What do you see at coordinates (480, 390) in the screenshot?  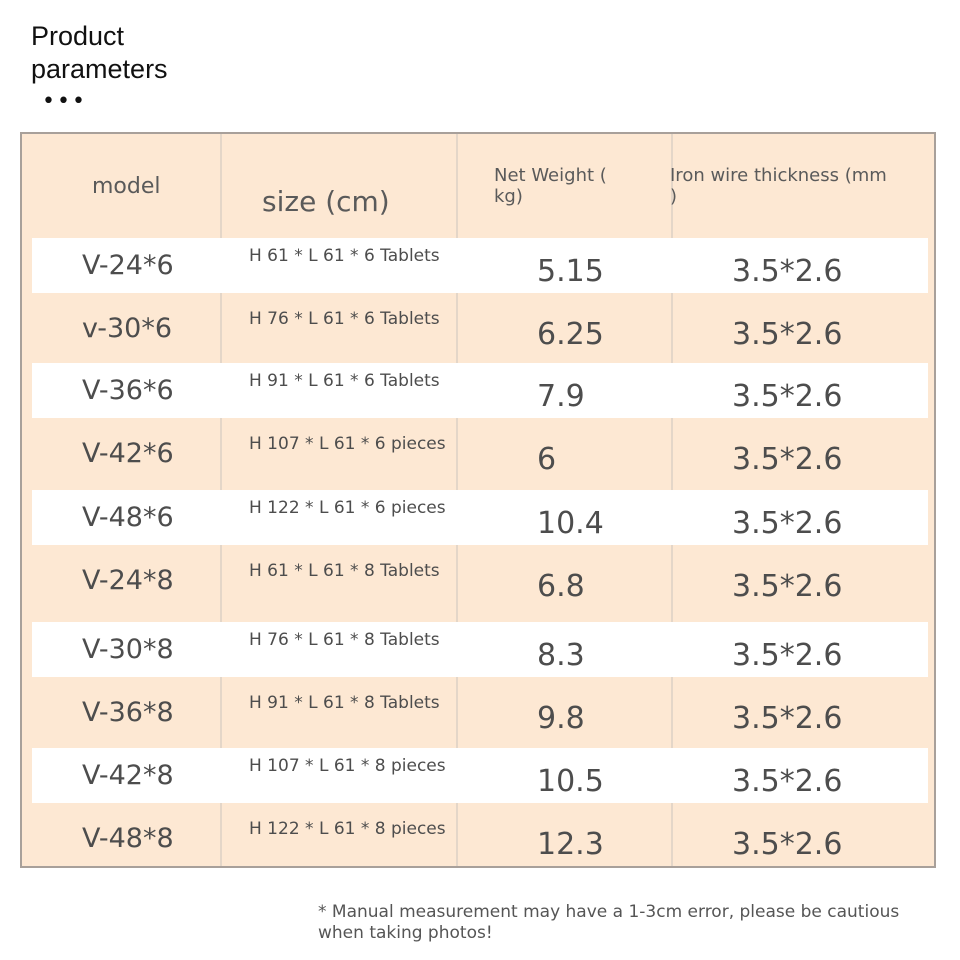 I see `table-row: V-36*6 H 91 * L 61 * 6 Tablets 7.9 3.5*2.6` at bounding box center [480, 390].